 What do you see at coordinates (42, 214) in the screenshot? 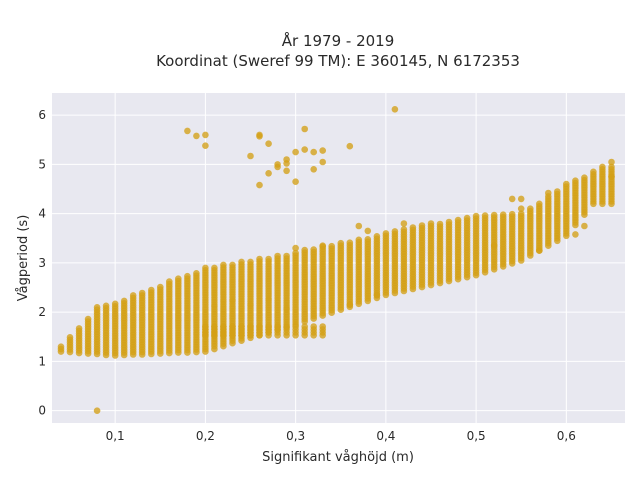
I see `y-tick-label: 4` at bounding box center [42, 214].